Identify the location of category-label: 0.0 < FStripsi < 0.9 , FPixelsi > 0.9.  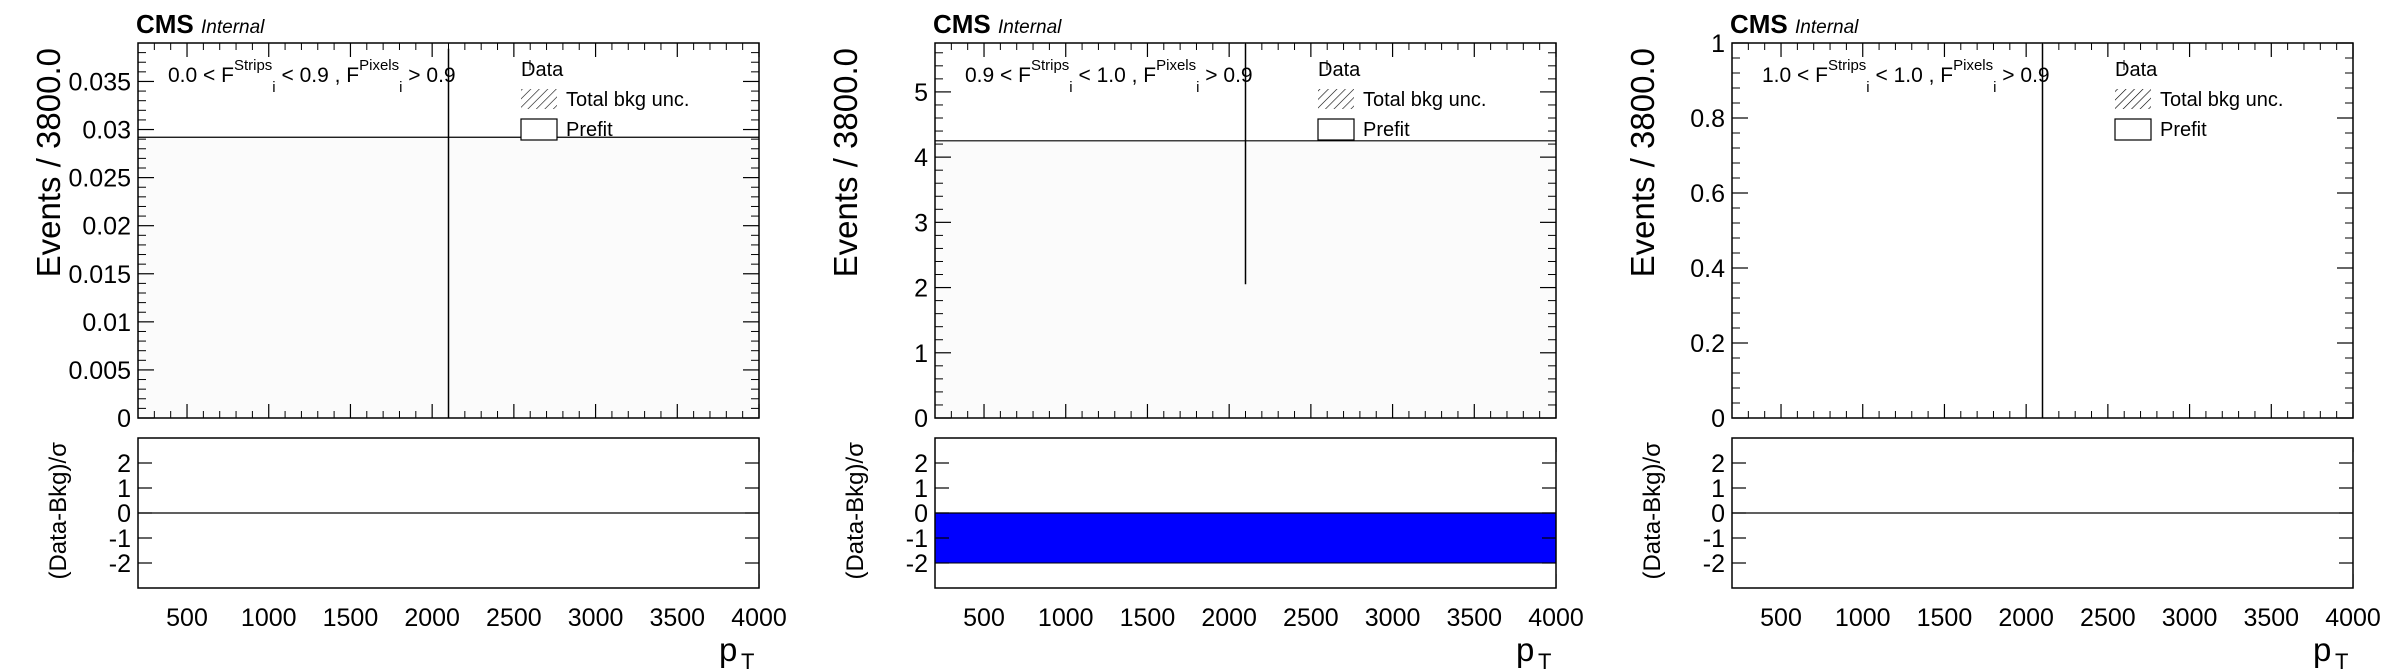
(312, 76).